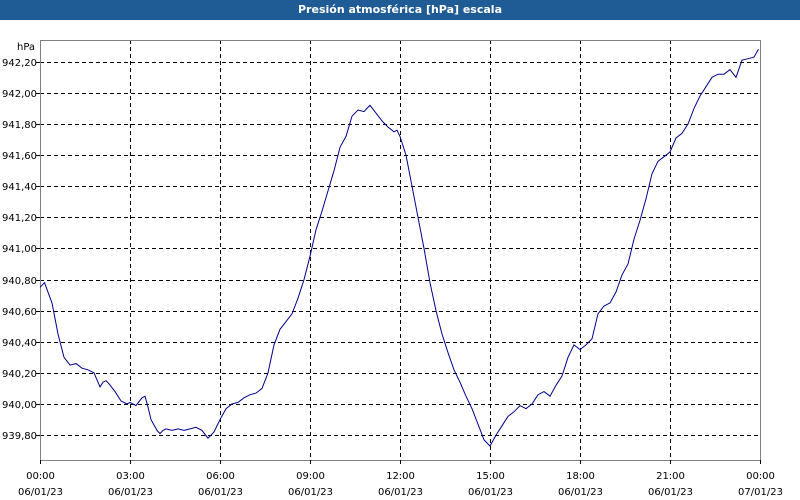 This screenshot has height=500, width=800. I want to click on chart-title: Presión atmosférica [hPa] escala, so click(400, 10).